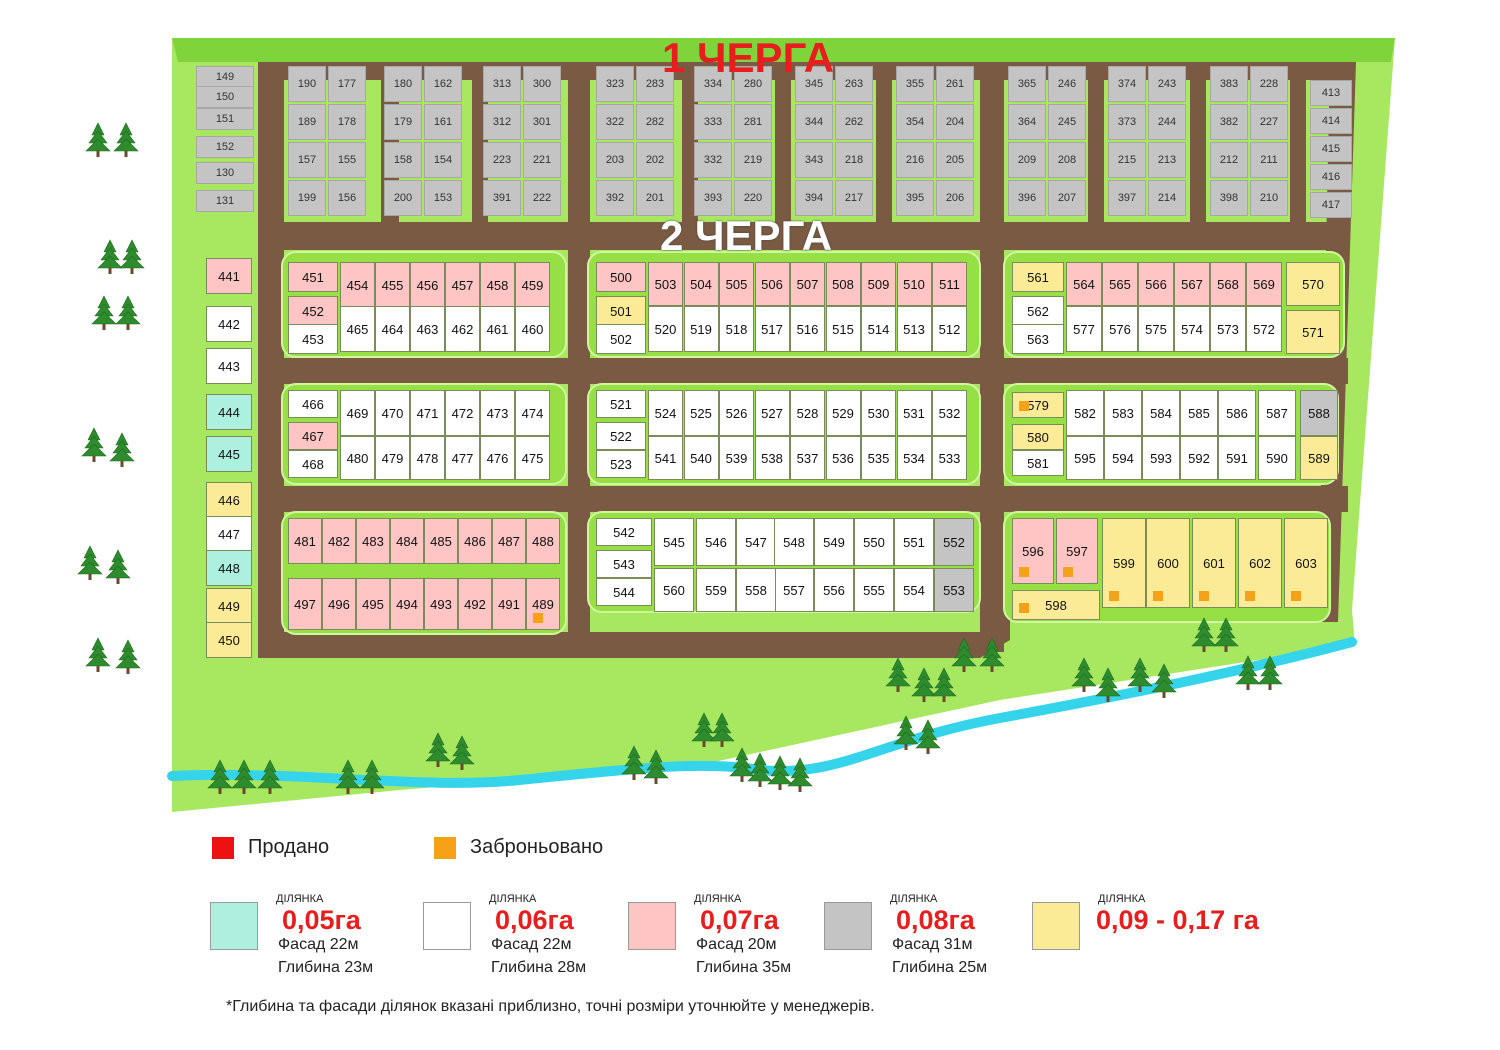  What do you see at coordinates (1167, 198) in the screenshot?
I see `lot-214: 214` at bounding box center [1167, 198].